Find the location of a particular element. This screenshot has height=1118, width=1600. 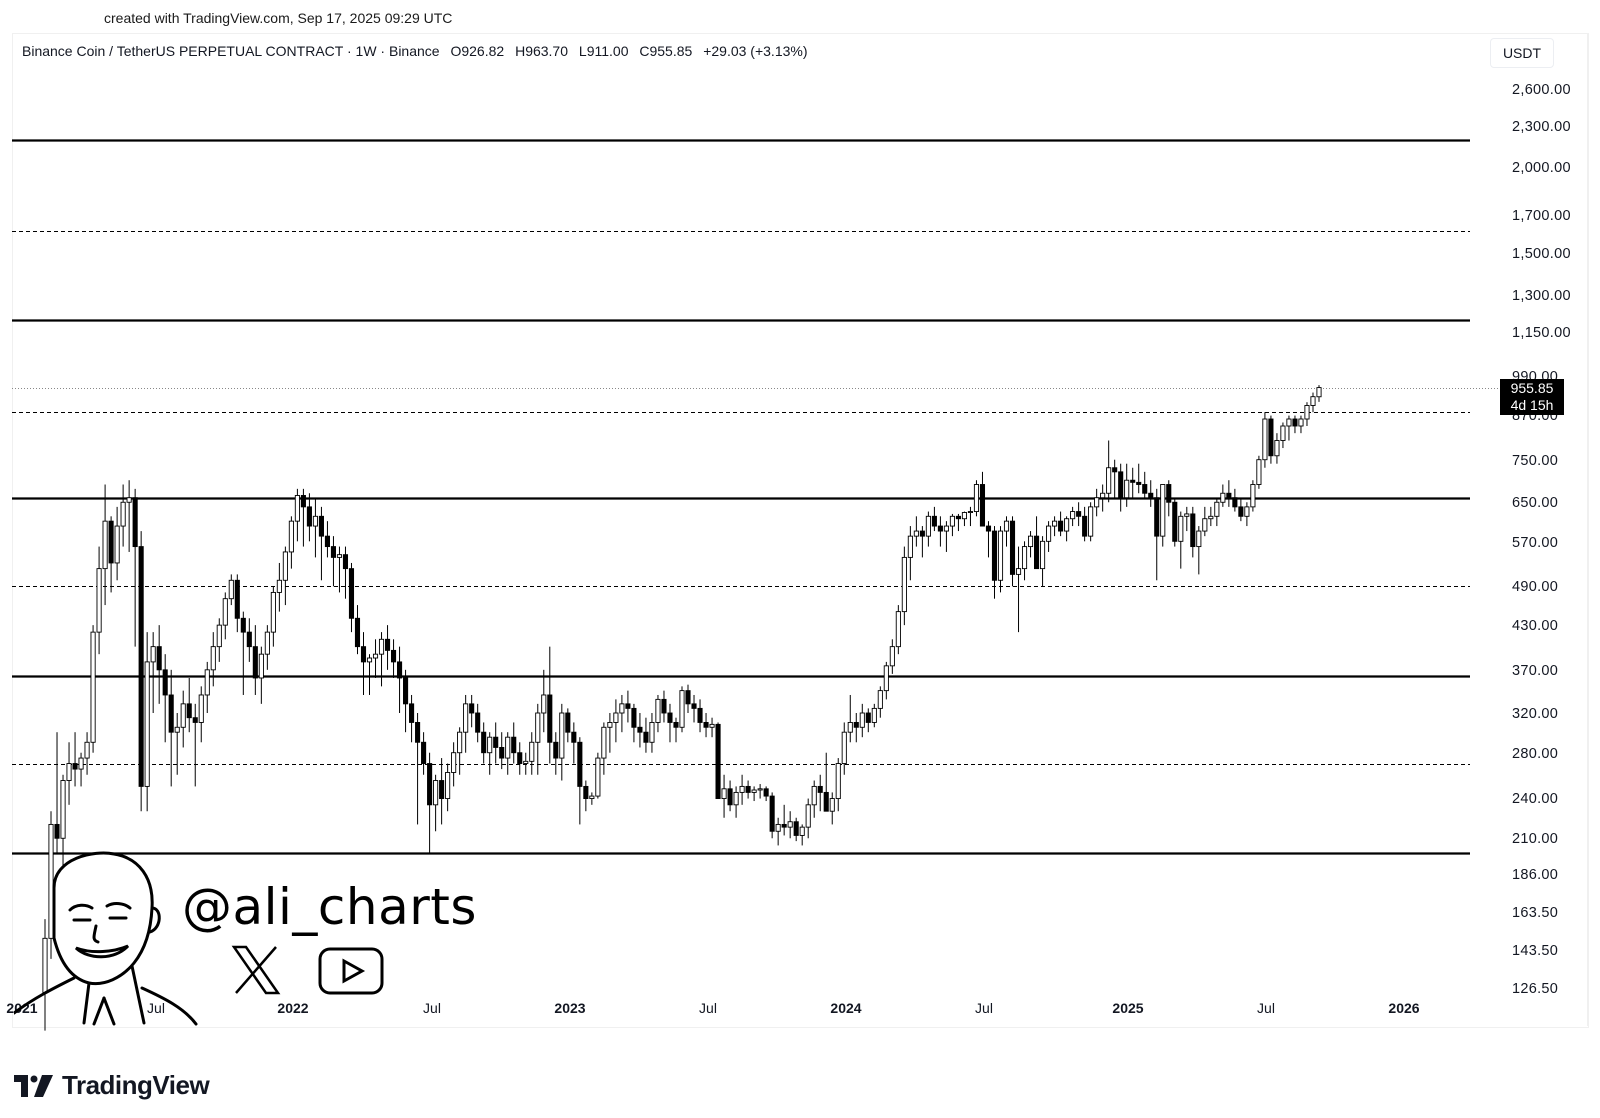

price-axis-label: 1,300.00 is located at coordinates (1541, 296).